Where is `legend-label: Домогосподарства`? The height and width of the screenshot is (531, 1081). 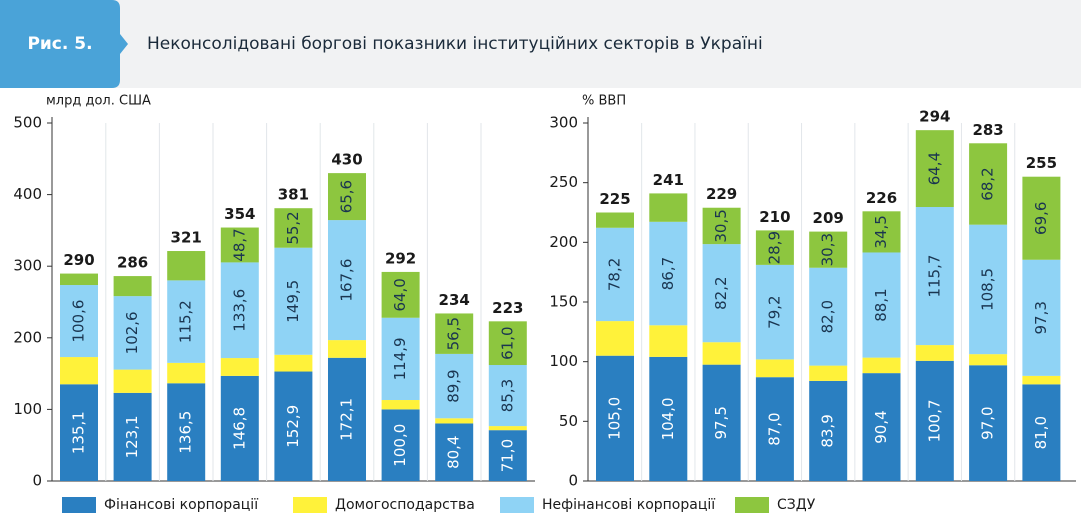
legend-label: Домогосподарства is located at coordinates (405, 505).